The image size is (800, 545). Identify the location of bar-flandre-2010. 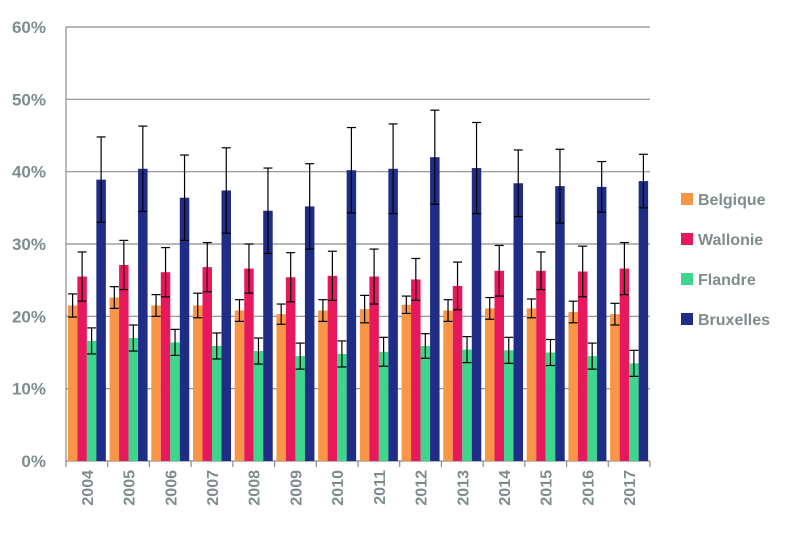
(342, 407).